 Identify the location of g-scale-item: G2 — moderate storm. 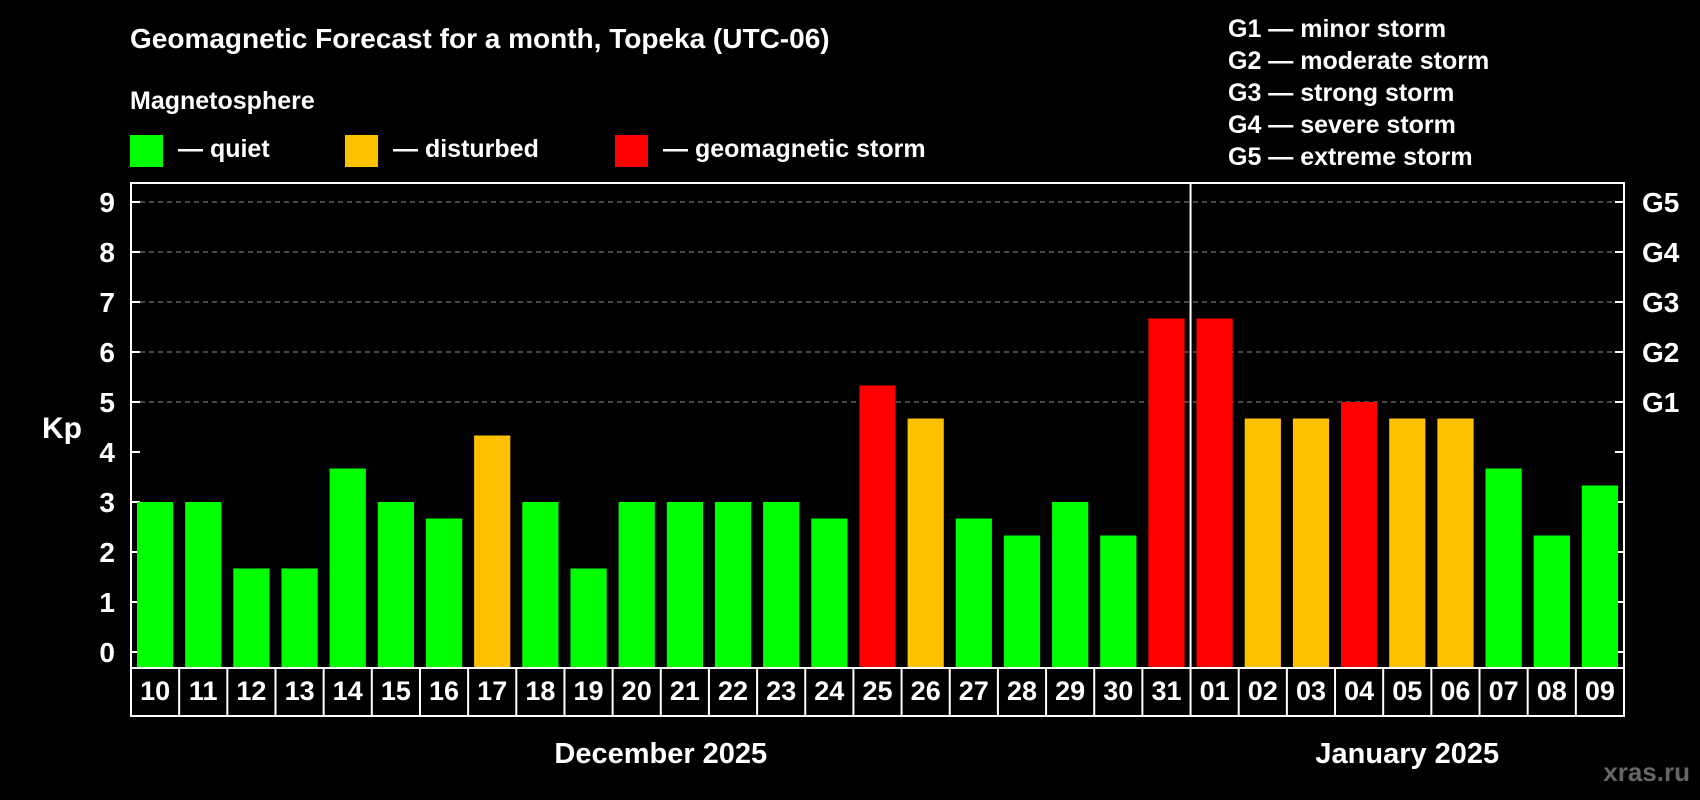
(1358, 61).